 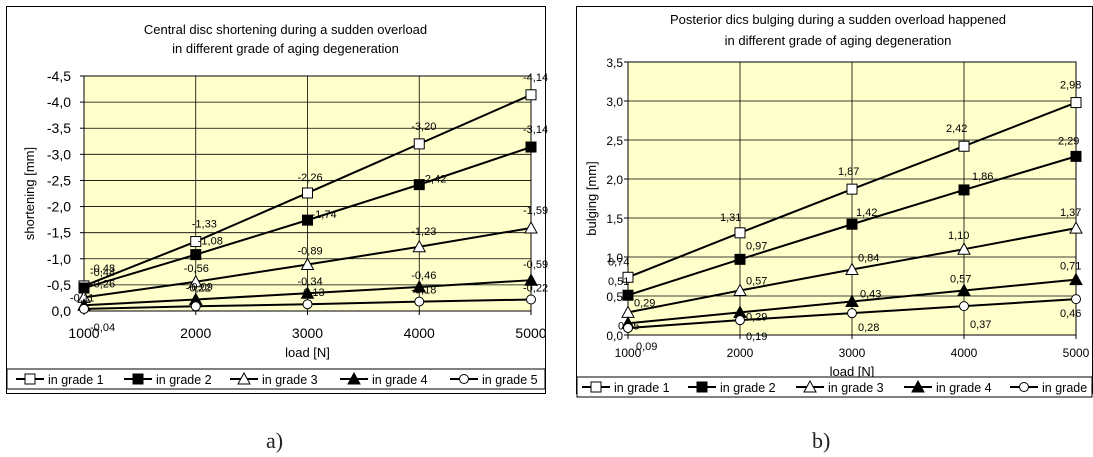 What do you see at coordinates (756, 337) in the screenshot?
I see `data-label-grade-5: 0,19` at bounding box center [756, 337].